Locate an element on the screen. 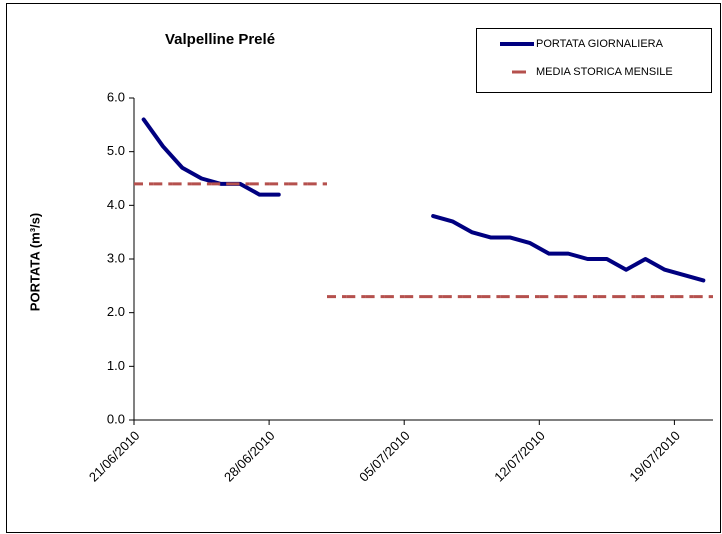 The image size is (722, 534). y-tick-label: 6.0 is located at coordinates (116, 96).